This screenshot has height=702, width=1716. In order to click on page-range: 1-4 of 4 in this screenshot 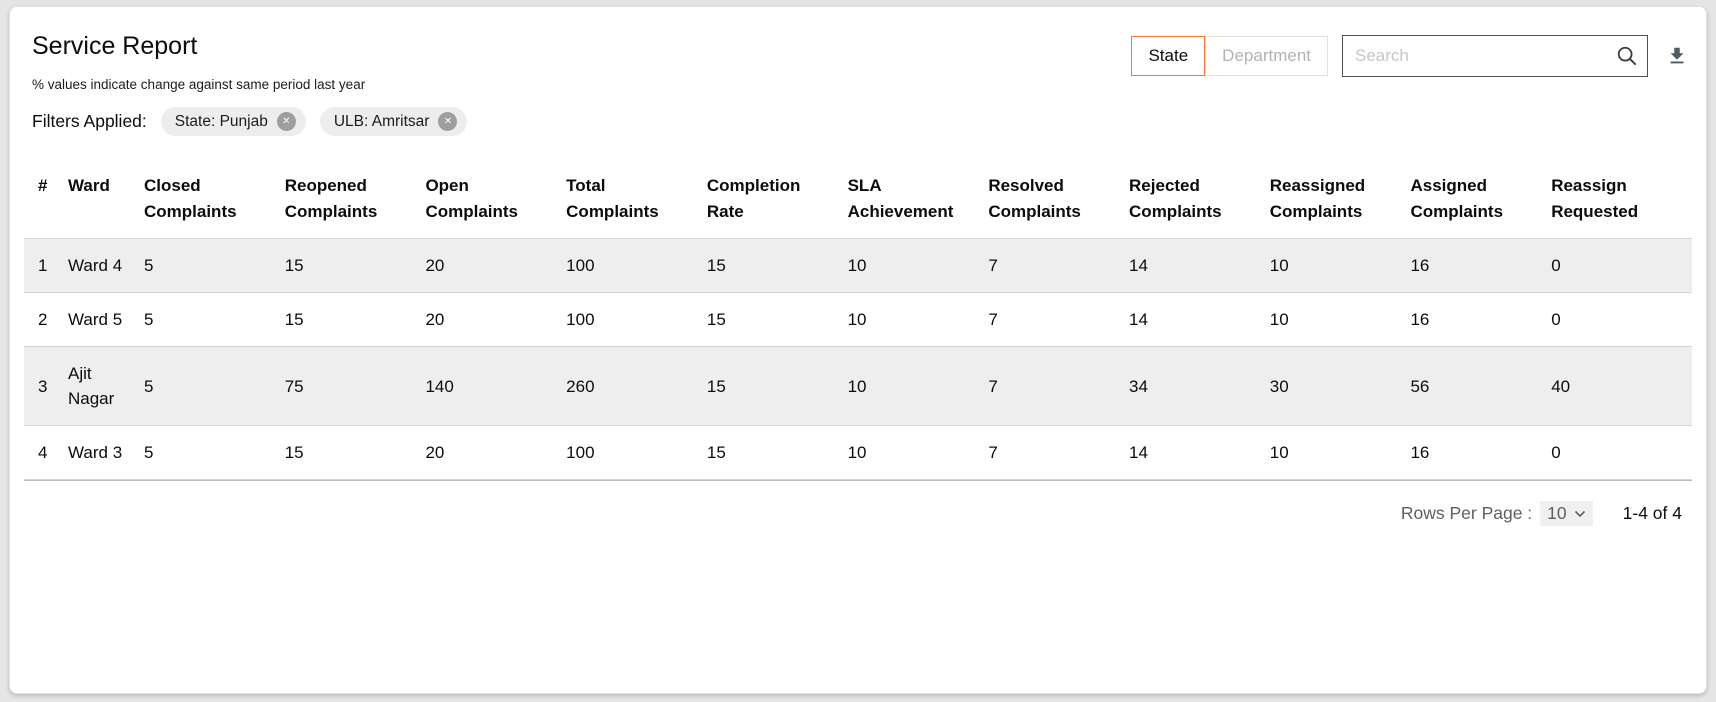, I will do `click(1652, 513)`.